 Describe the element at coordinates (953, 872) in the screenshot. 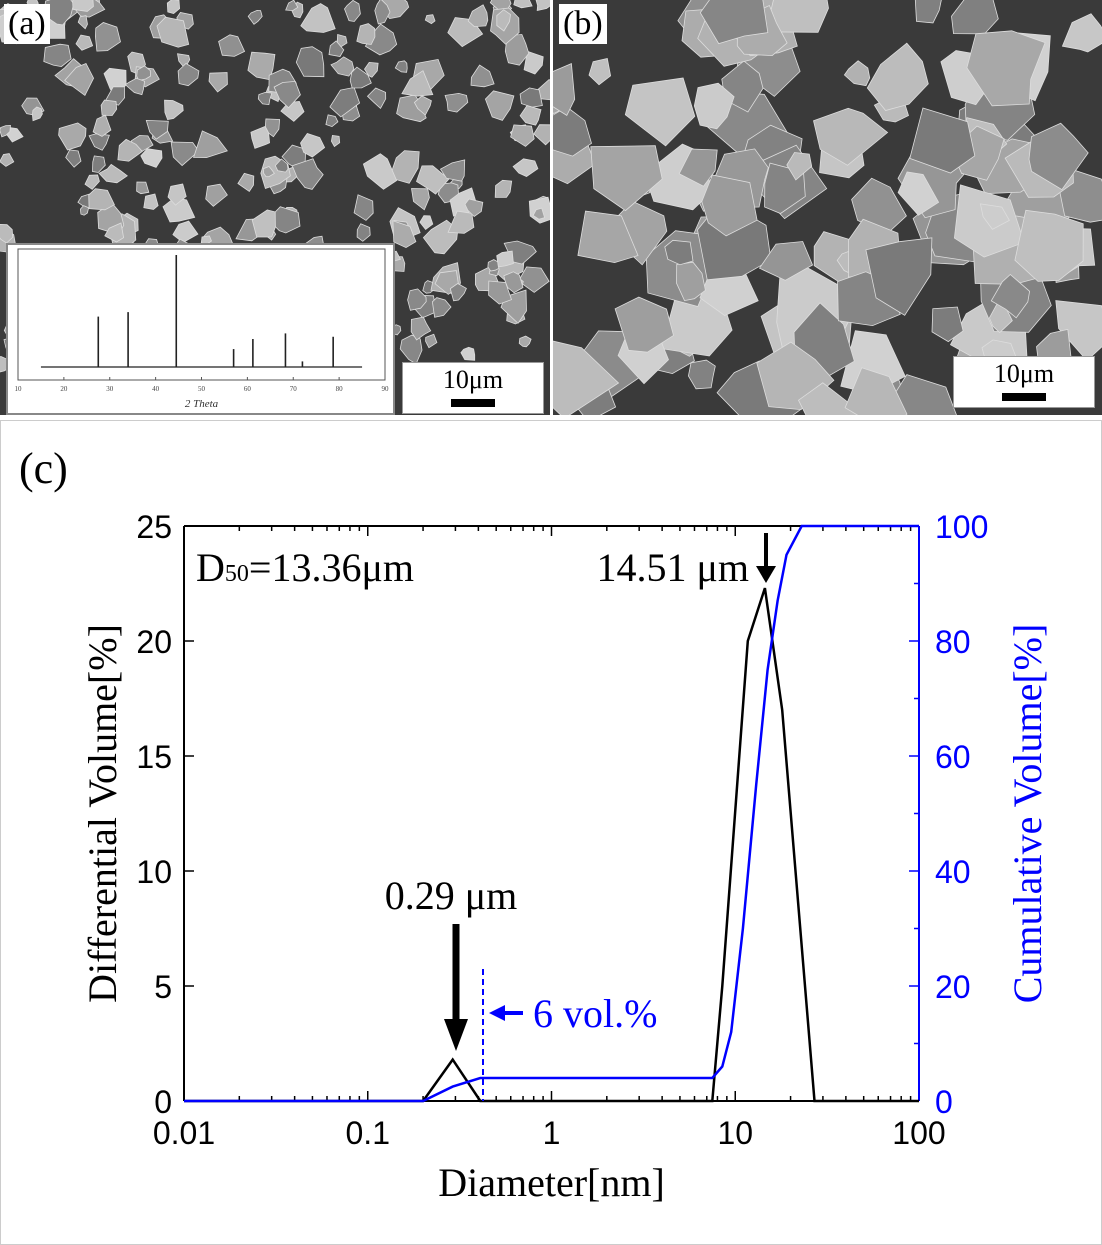

I see `y2-tick-label: 40` at that location.